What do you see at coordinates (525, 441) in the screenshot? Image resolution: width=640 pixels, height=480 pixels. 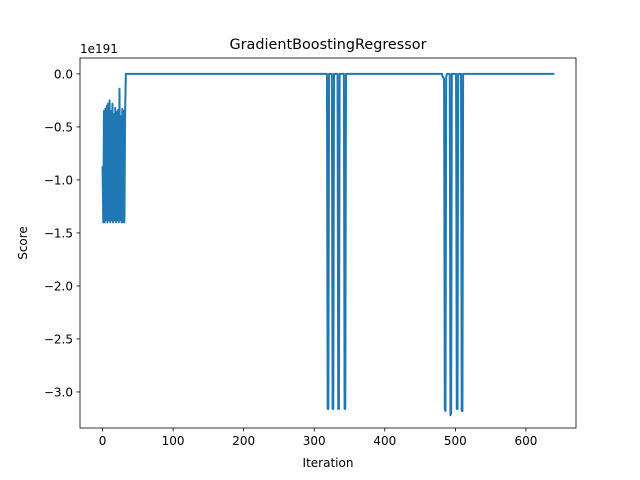 I see `x-tick-label: 600` at bounding box center [525, 441].